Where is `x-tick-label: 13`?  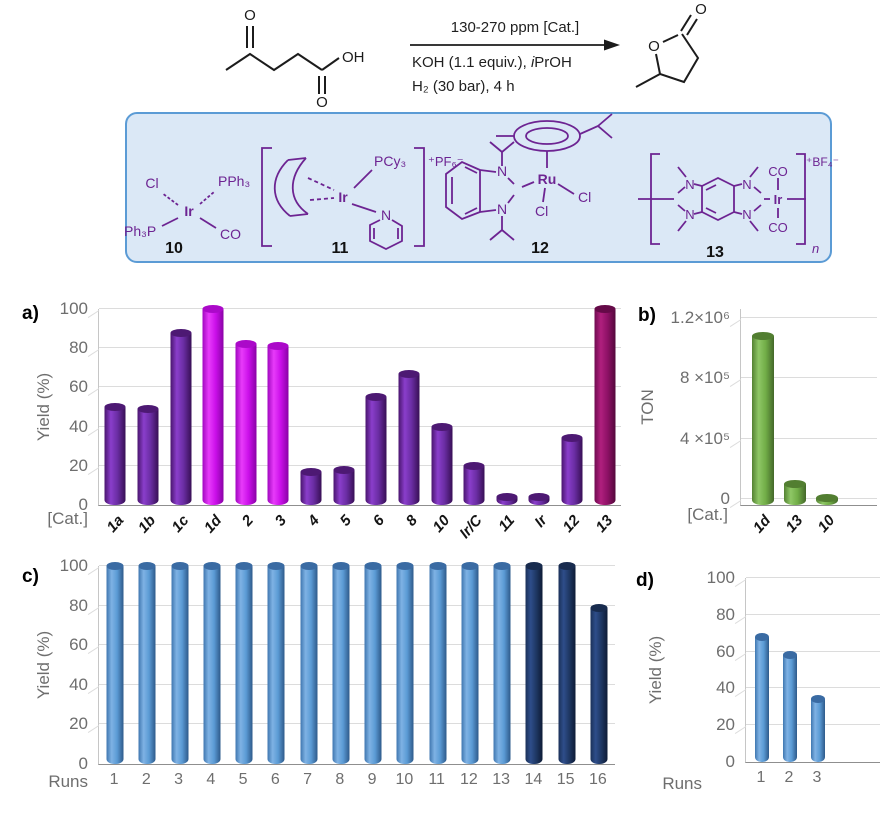
x-tick-label: 13 is located at coordinates (794, 524).